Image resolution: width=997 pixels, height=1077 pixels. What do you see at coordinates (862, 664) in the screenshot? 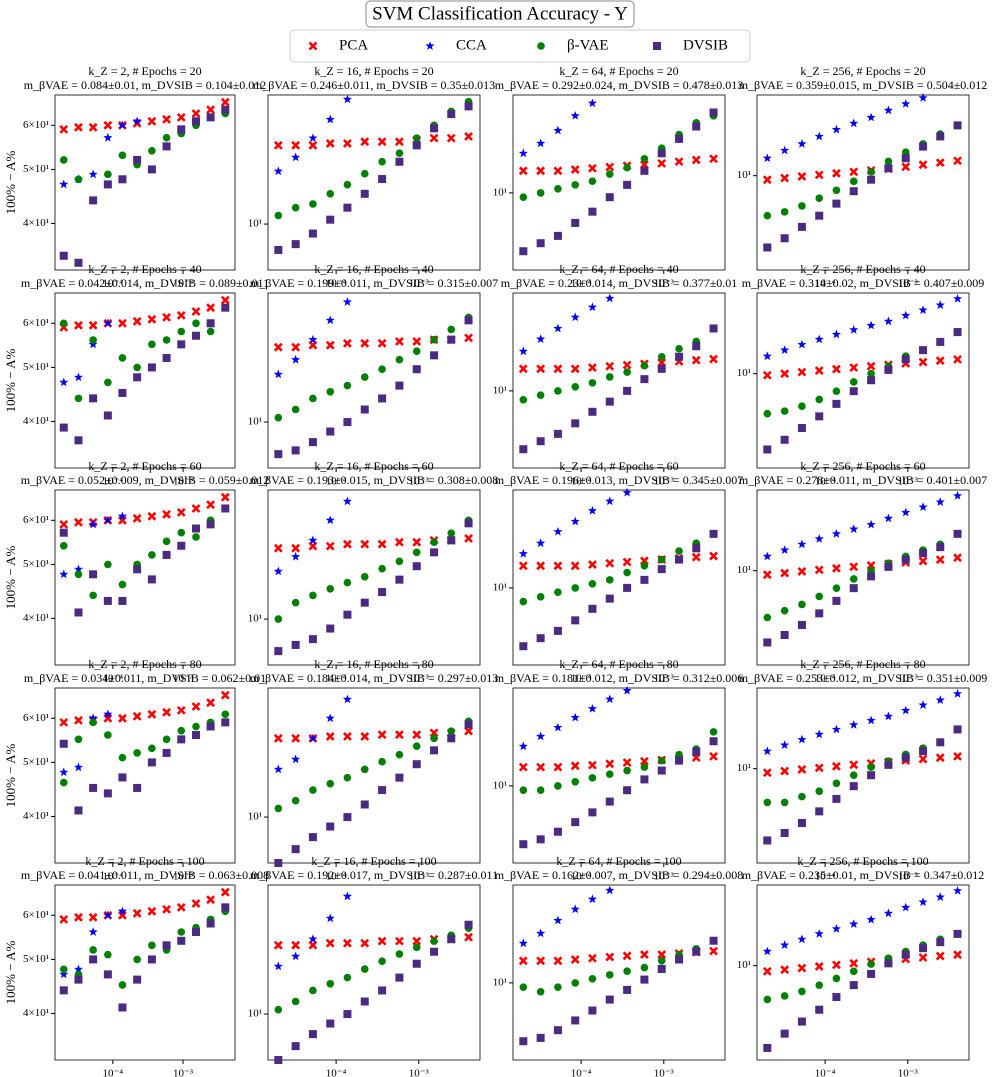
I see `panel-title: k_Z = 256, # Epochs = 80` at bounding box center [862, 664].